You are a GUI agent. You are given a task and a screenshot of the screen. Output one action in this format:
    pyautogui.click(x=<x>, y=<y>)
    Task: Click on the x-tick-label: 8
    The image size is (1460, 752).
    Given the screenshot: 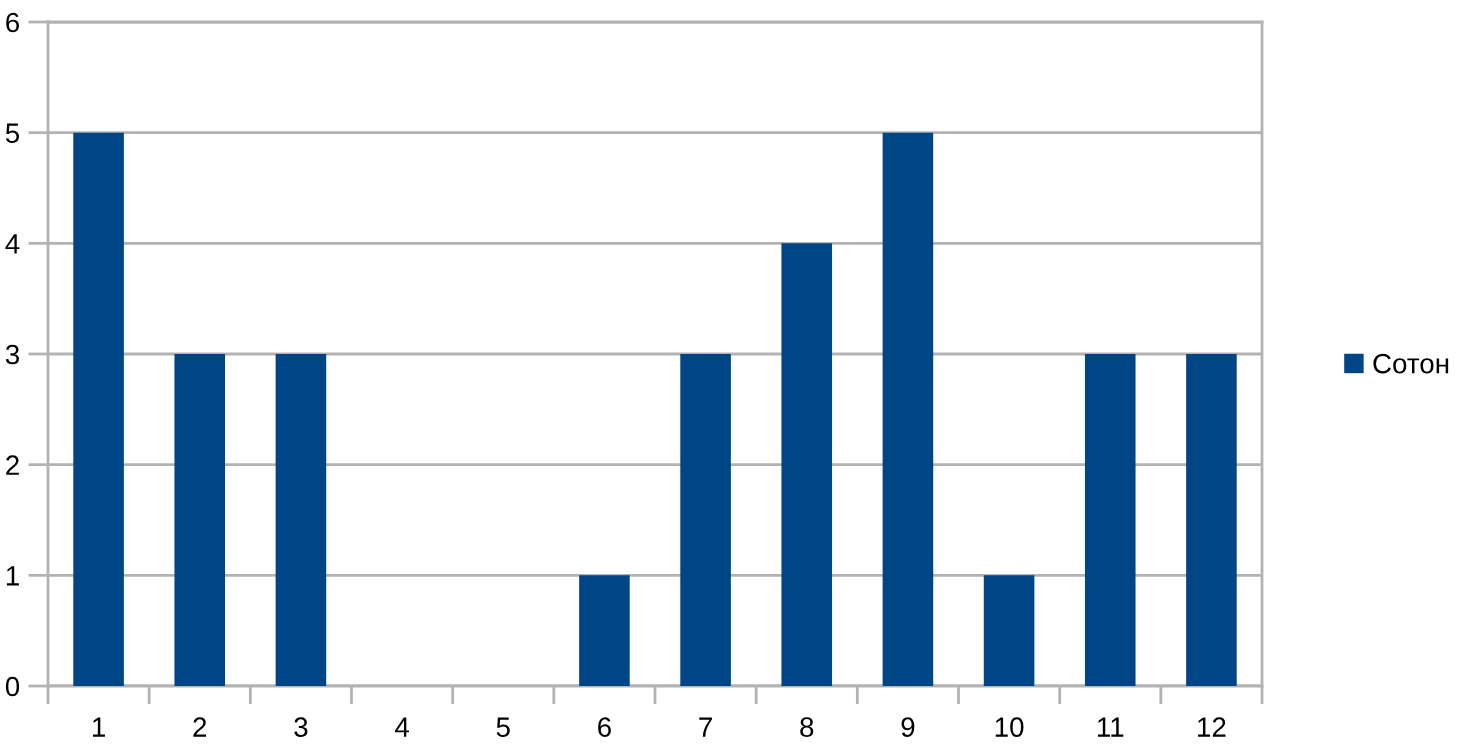 What is the action you would take?
    pyautogui.click(x=807, y=727)
    